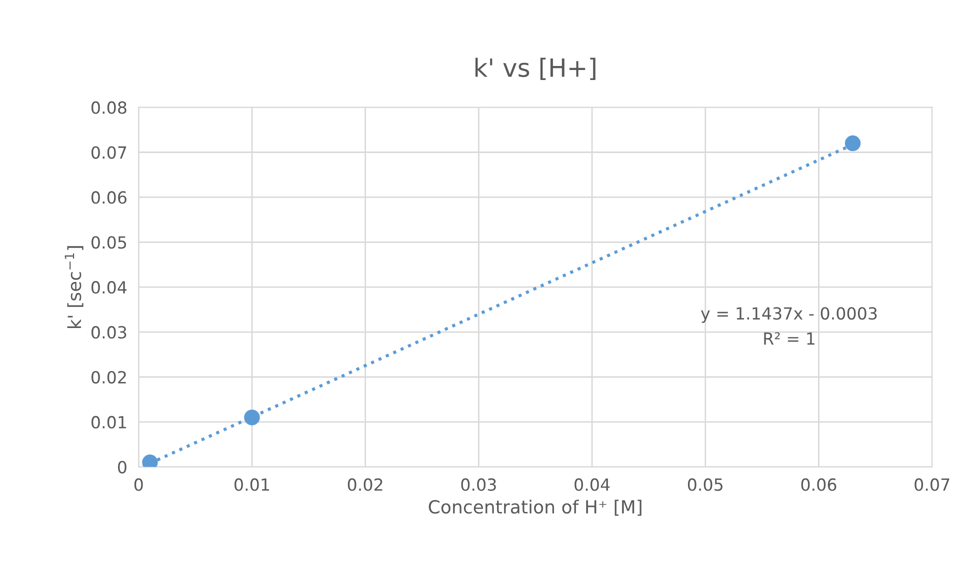  Describe the element at coordinates (109, 332) in the screenshot. I see `y-tick-label: 0.03` at that location.